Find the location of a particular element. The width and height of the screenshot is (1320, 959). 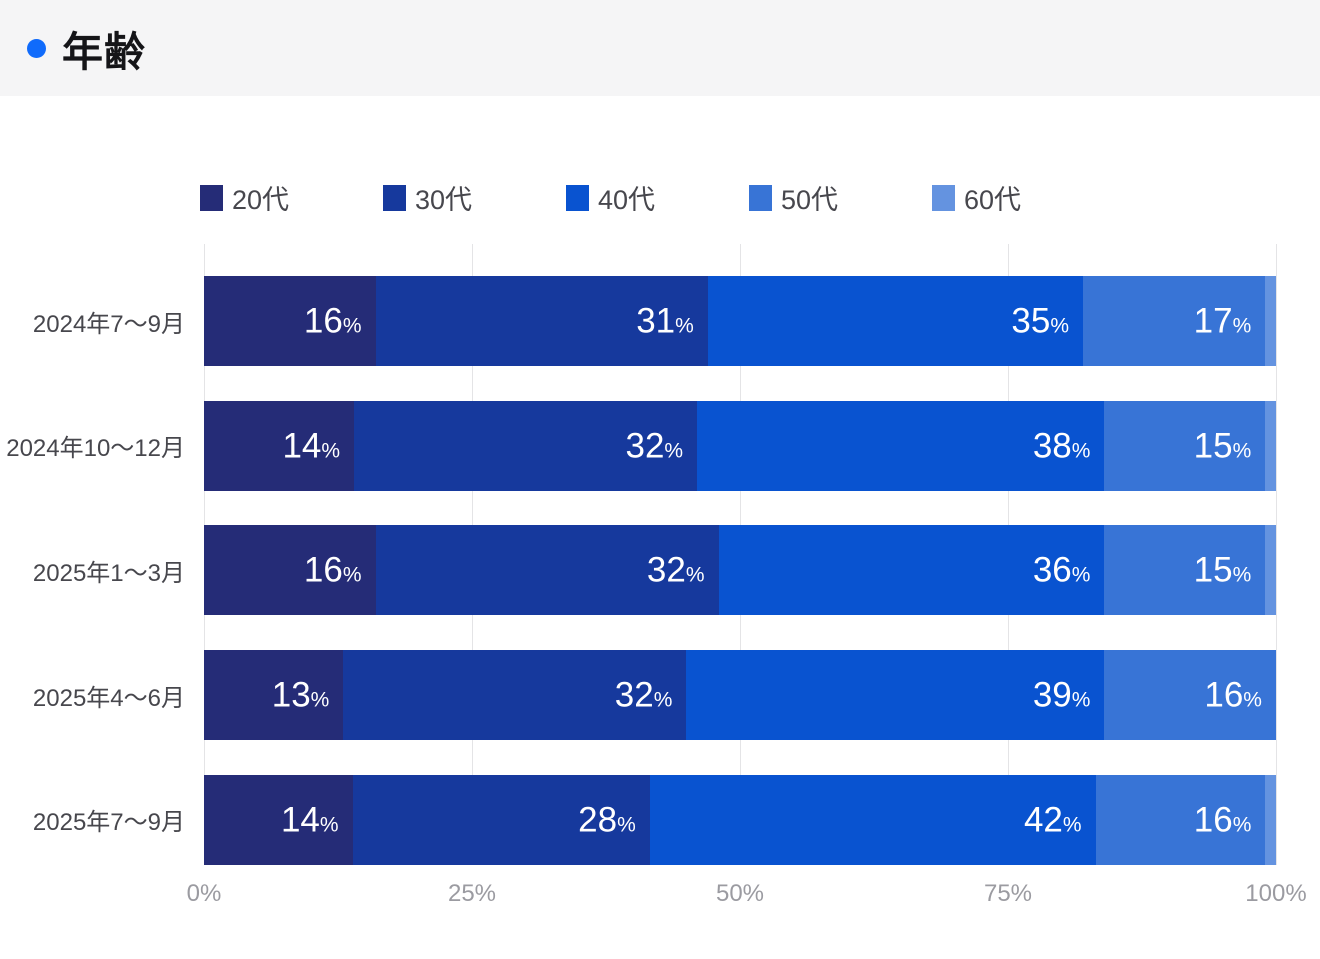

x-axis-tick-label: 75% is located at coordinates (1008, 893).